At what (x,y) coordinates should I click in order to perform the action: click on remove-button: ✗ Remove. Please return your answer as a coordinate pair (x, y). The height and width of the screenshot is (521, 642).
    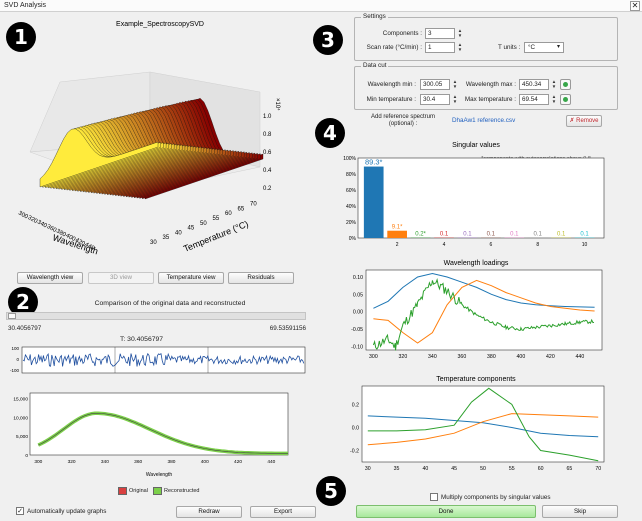
    Looking at the image, I should click on (584, 121).